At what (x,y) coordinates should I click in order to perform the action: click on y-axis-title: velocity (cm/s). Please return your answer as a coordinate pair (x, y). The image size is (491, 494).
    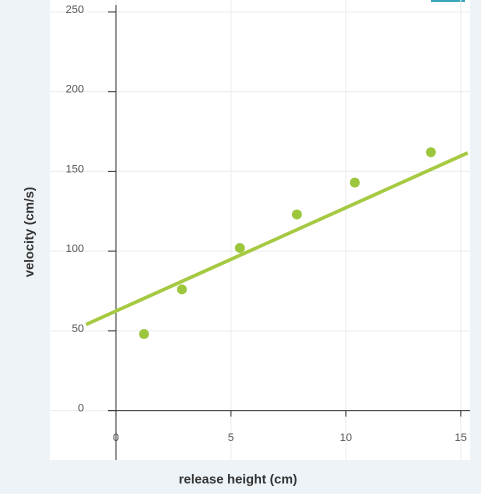
    Looking at the image, I should click on (28, 232).